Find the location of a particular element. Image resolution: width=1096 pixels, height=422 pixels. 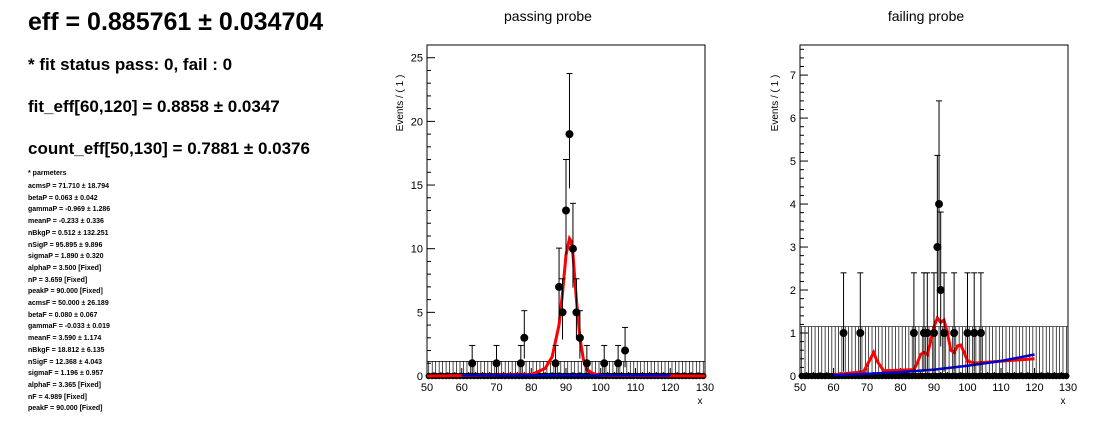

y-tick-label: 10 is located at coordinates (417, 250).